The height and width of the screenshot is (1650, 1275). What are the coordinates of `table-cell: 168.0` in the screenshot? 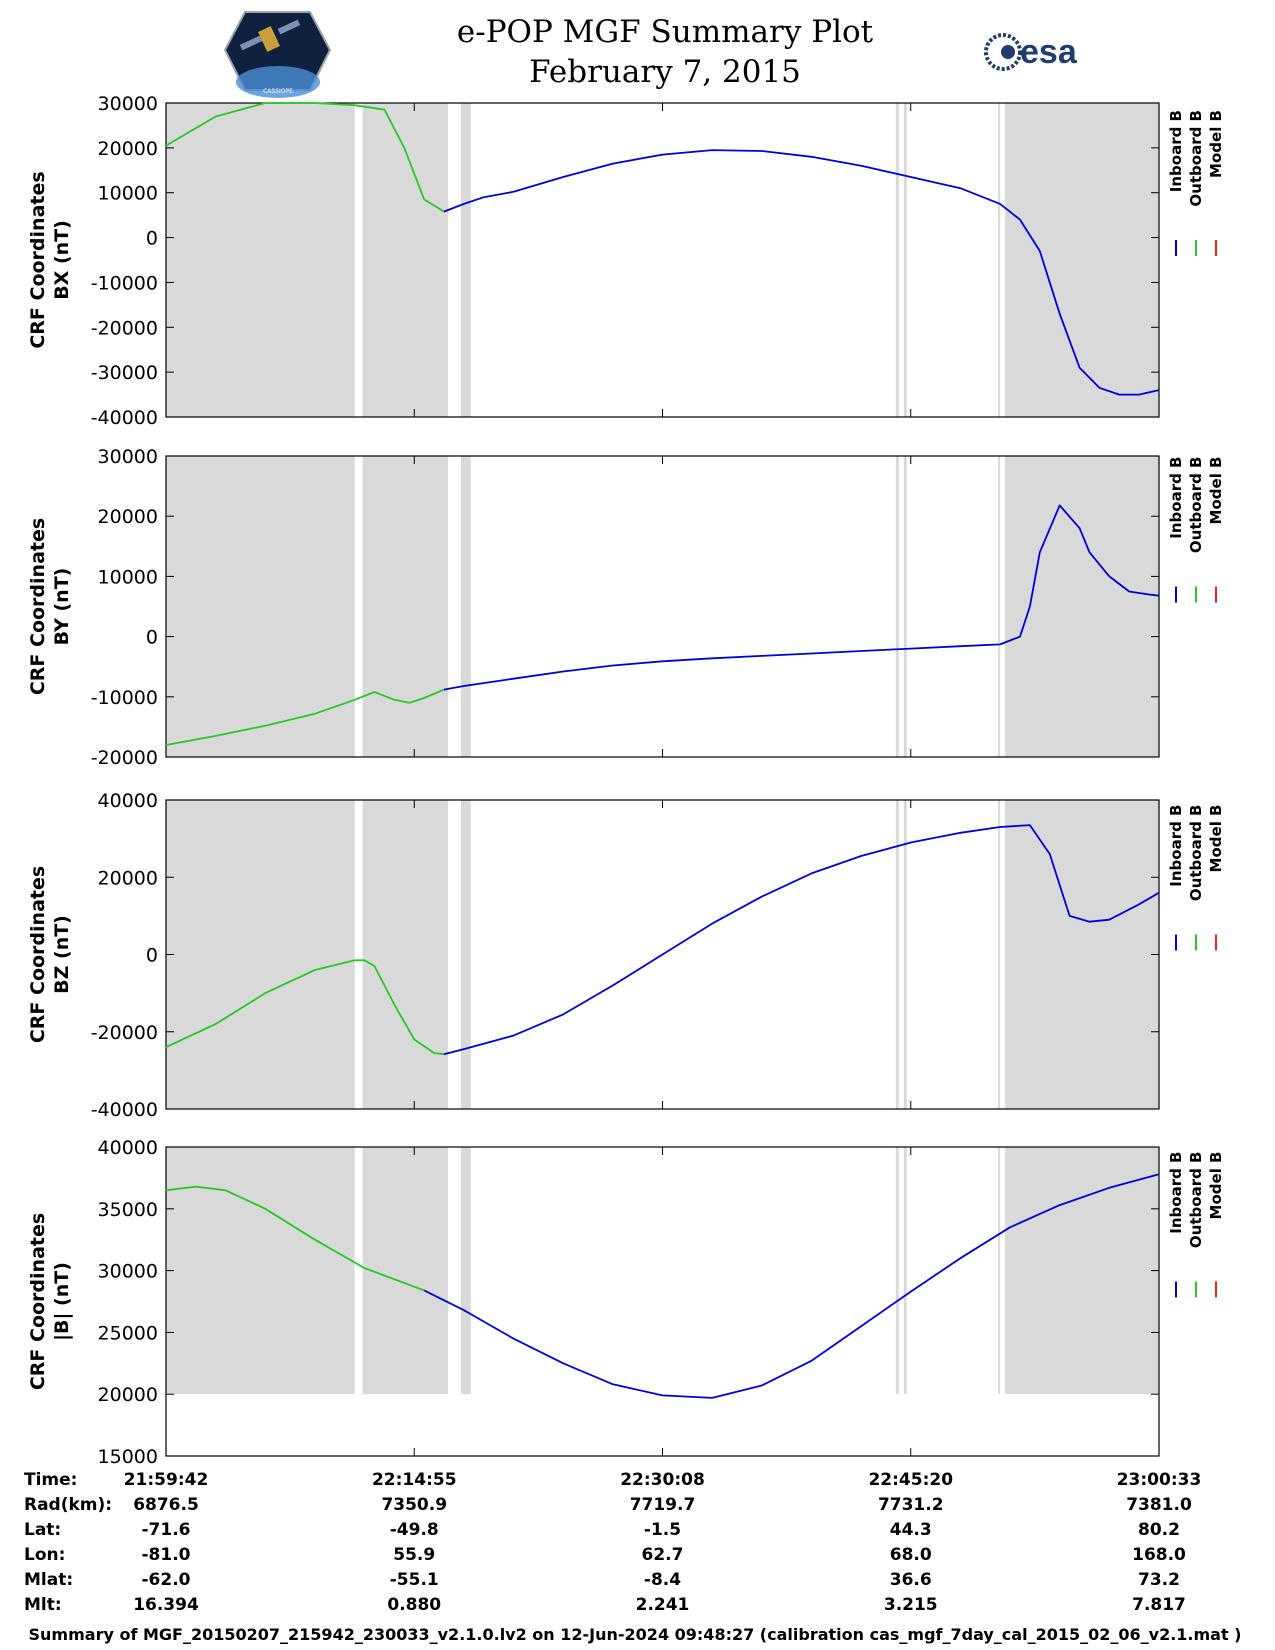 It's located at (1159, 1555).